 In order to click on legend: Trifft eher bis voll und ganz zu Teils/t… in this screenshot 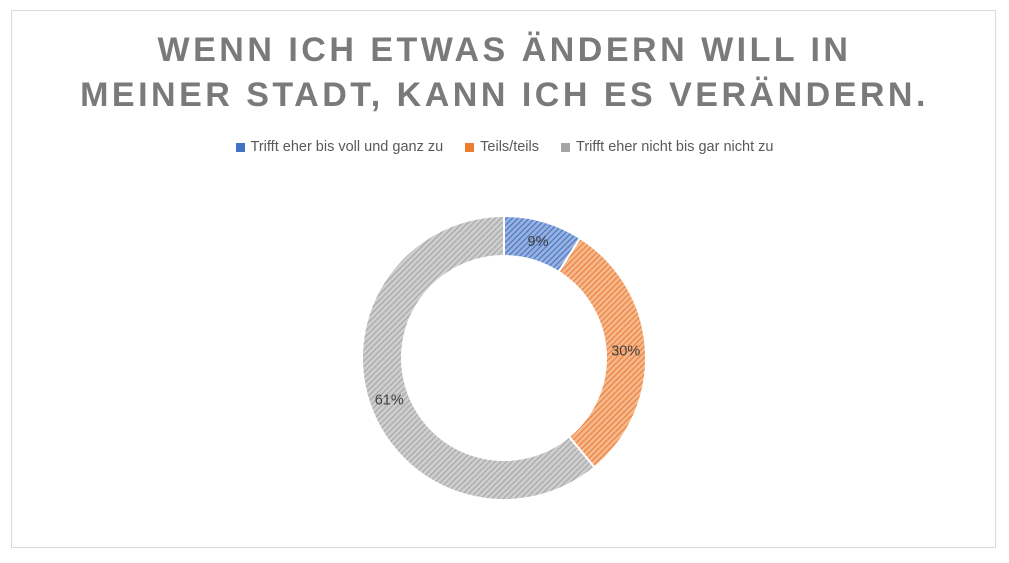, I will do `click(504, 147)`.